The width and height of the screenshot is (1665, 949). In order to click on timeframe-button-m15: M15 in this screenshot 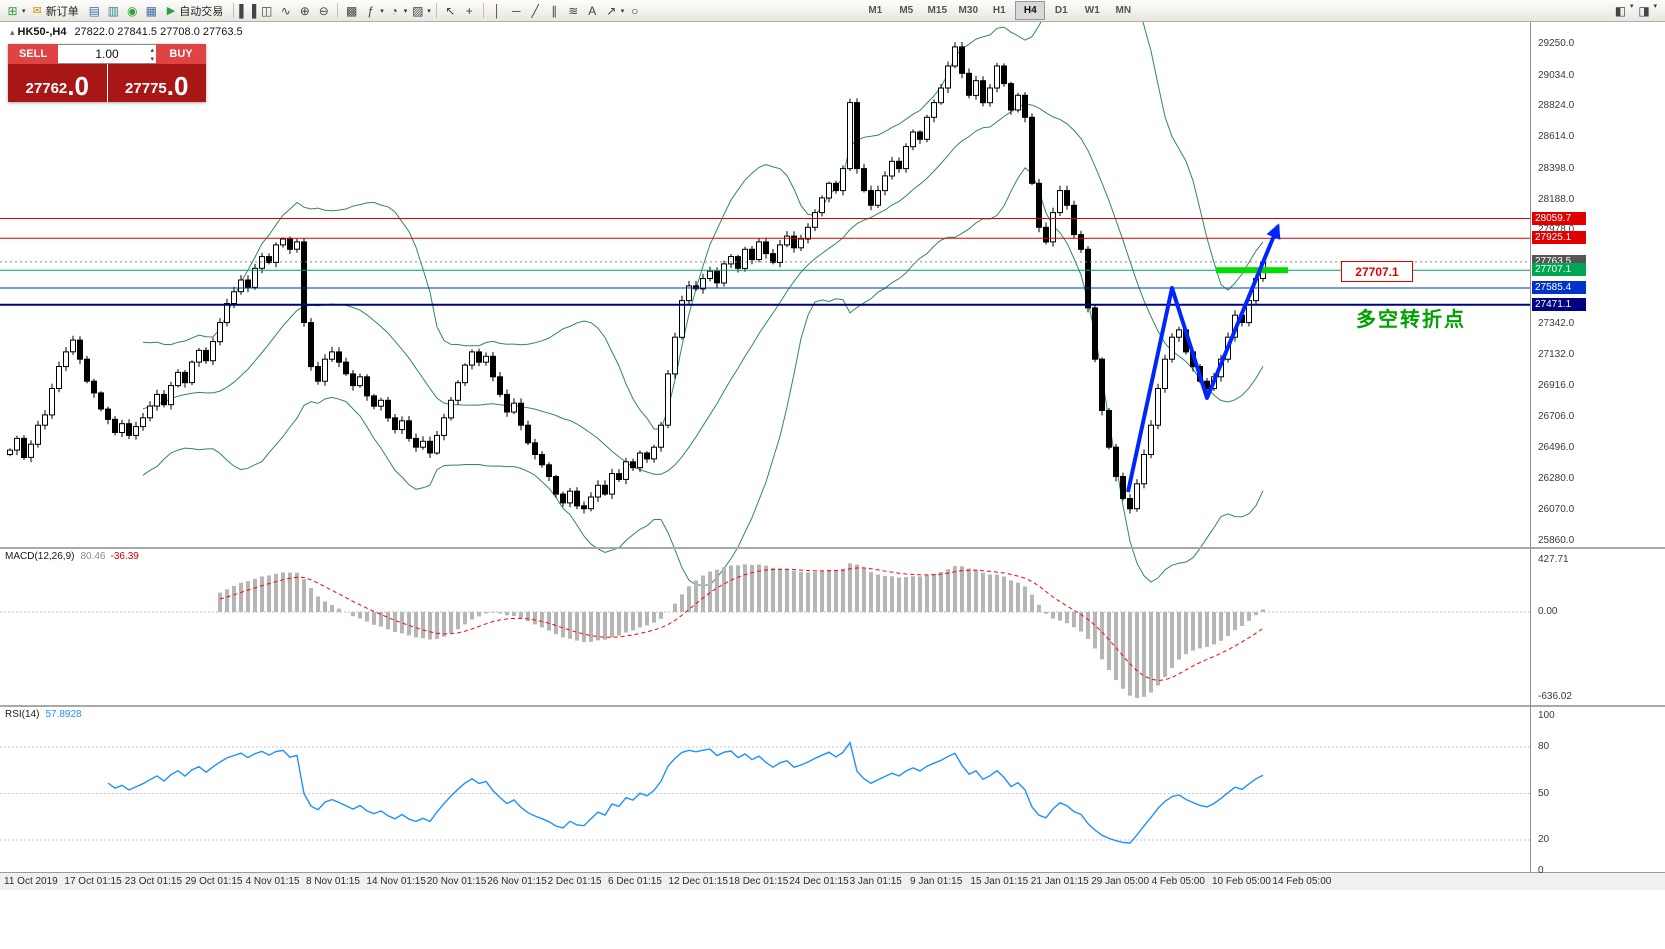, I will do `click(937, 10)`.